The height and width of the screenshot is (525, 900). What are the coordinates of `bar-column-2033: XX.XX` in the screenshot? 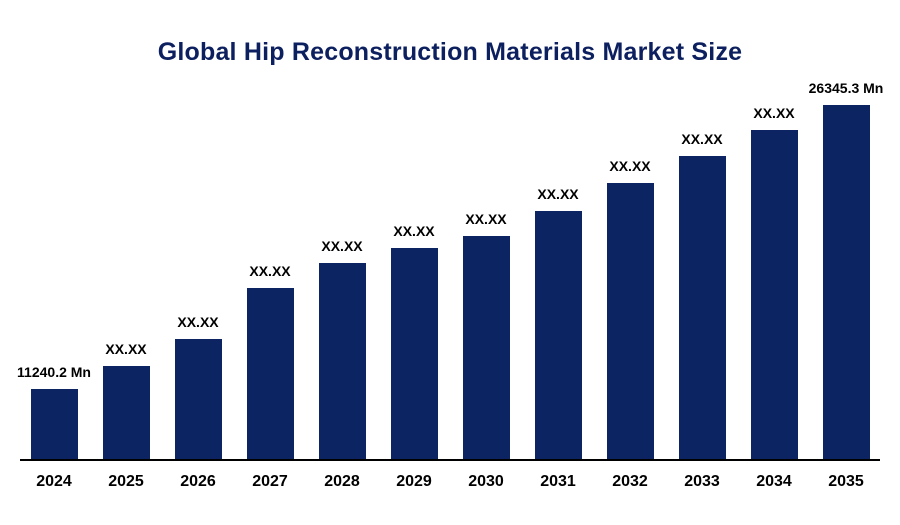 It's located at (702, 295).